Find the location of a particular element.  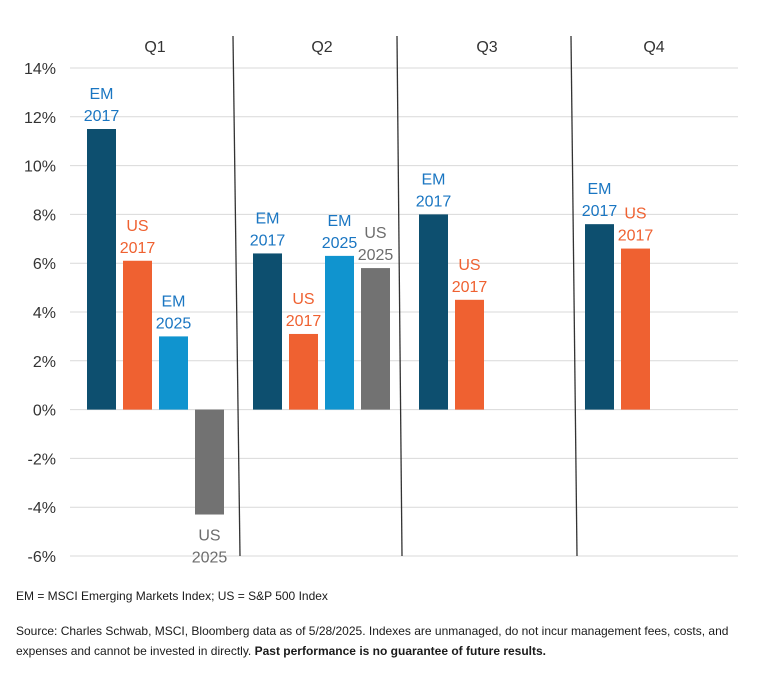

y-tick-label: -4% is located at coordinates (42, 508).